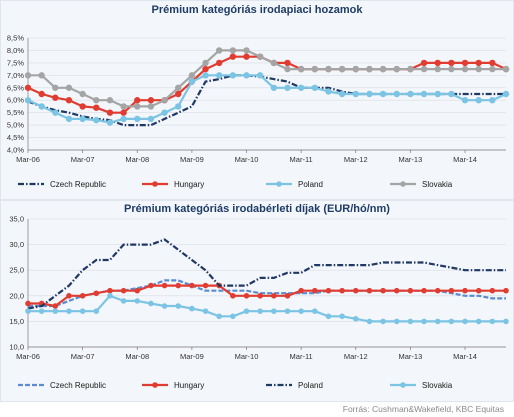 The height and width of the screenshot is (417, 514). What do you see at coordinates (16, 347) in the screenshot?
I see `y-tick-label: 10,0` at bounding box center [16, 347].